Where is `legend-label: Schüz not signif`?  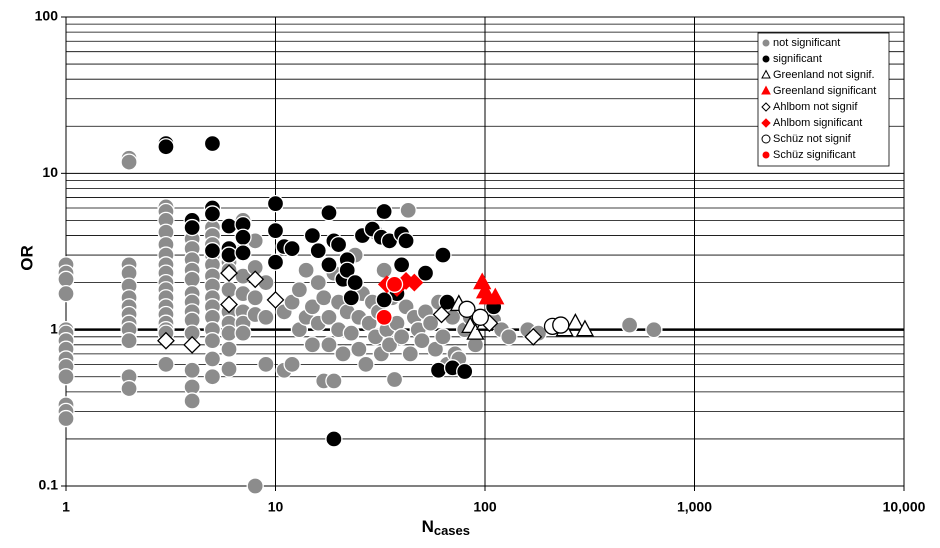
legend-label: Schüz not signif is located at coordinates (812, 139).